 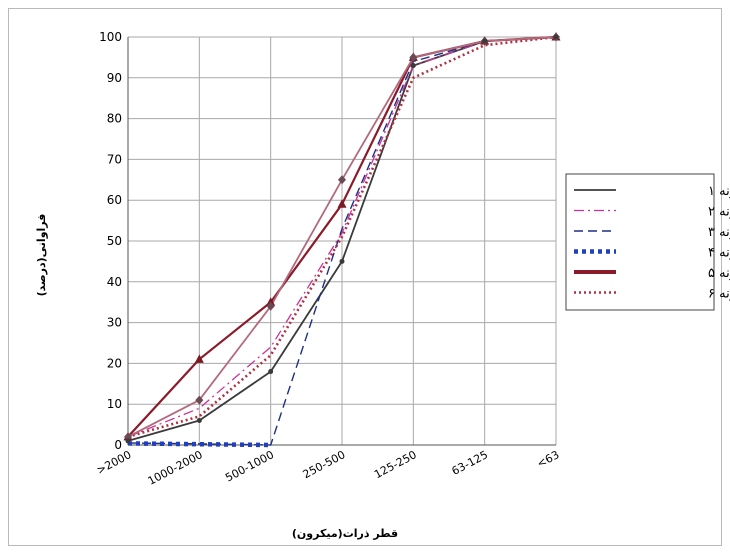 I want to click on x-tick-label: 250-500, so click(x=324, y=464).